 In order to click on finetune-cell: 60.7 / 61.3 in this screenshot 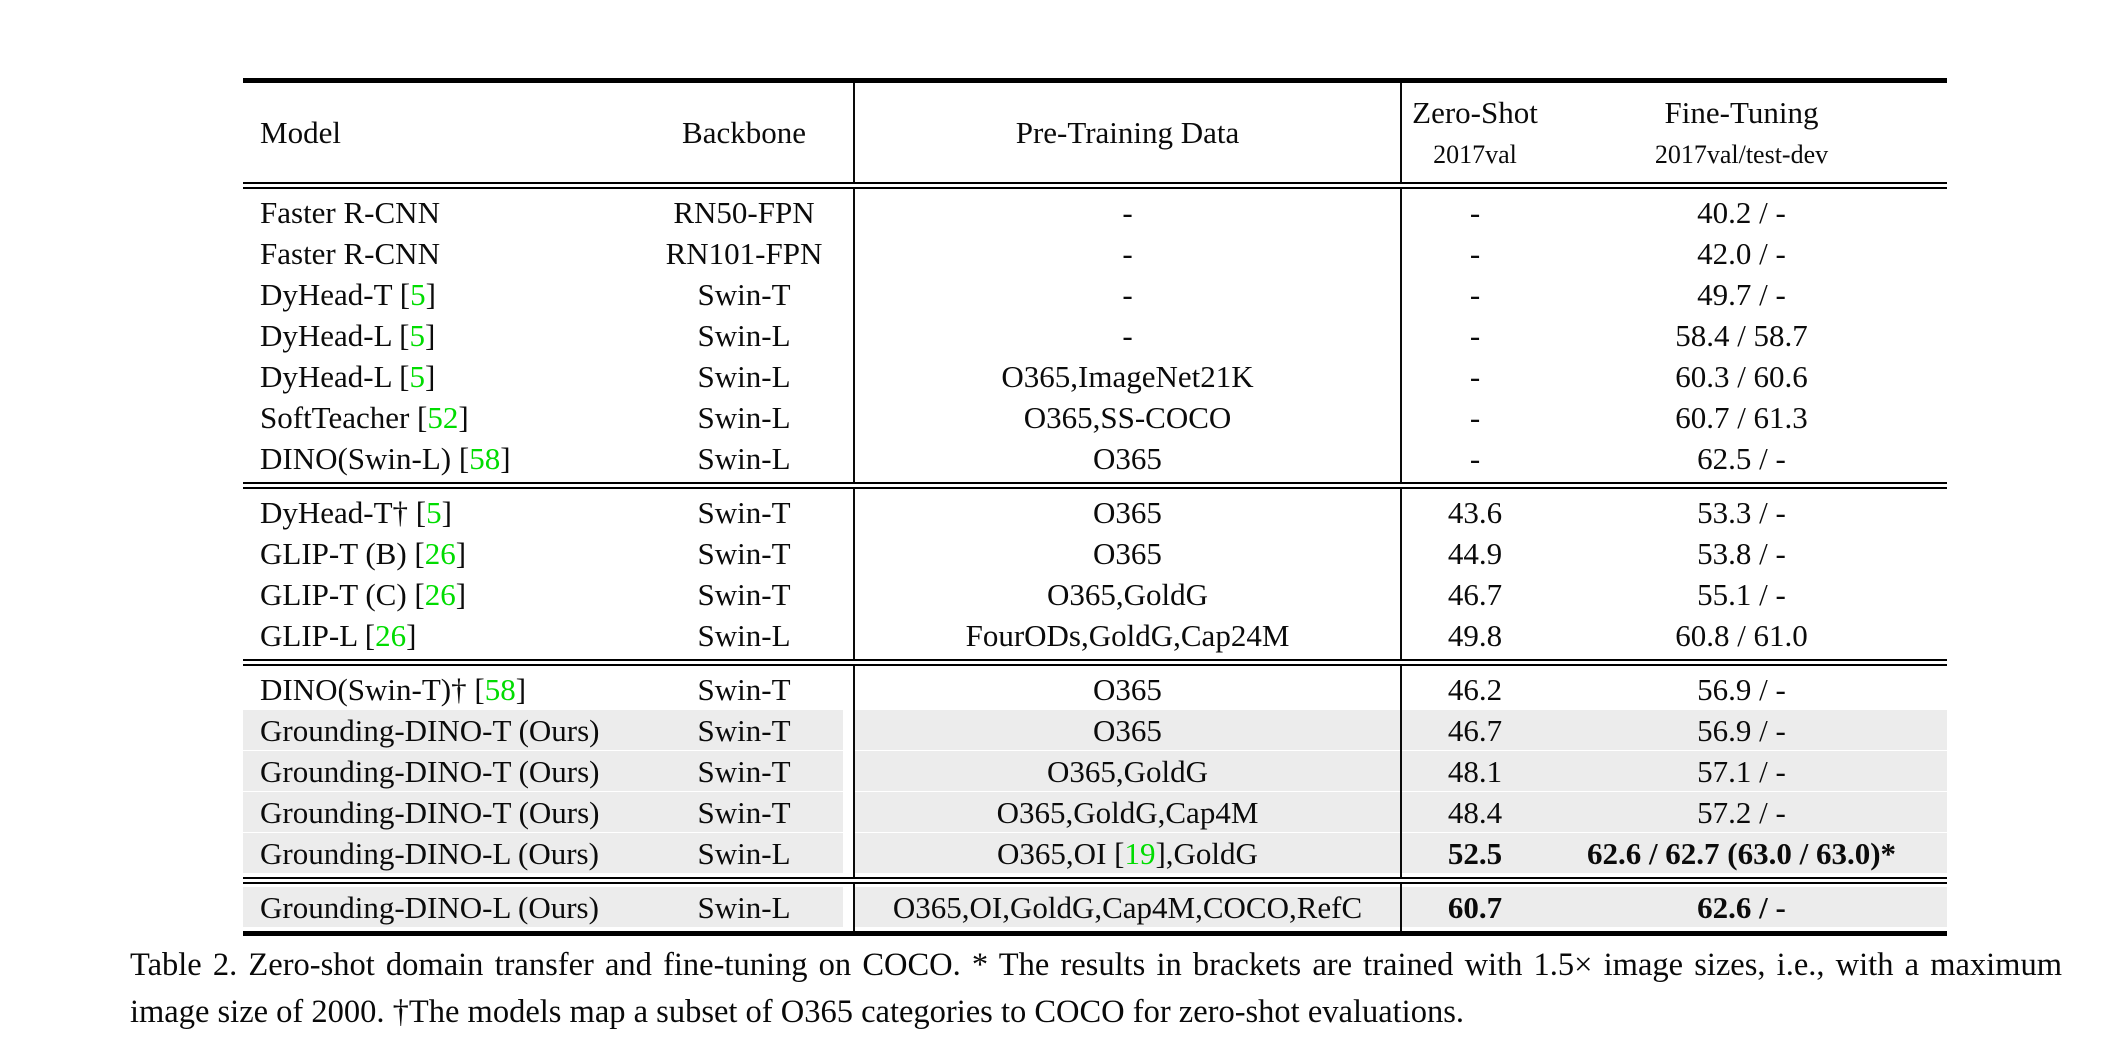, I will do `click(1741, 417)`.